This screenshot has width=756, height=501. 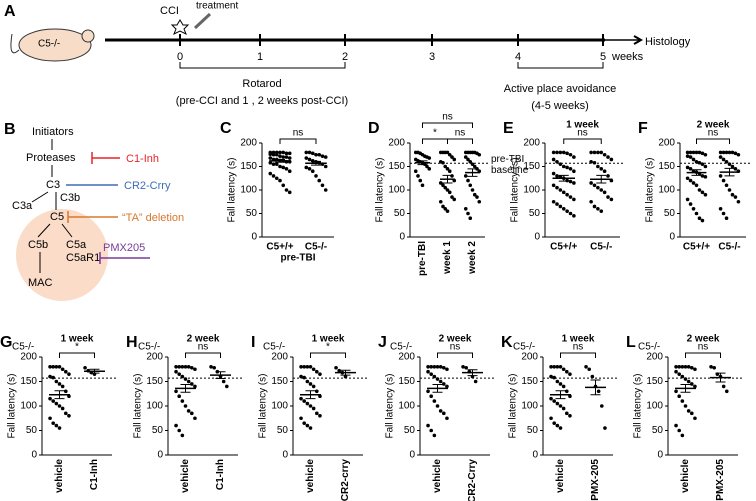 What do you see at coordinates (382, 342) in the screenshot?
I see `panel-label: J` at bounding box center [382, 342].